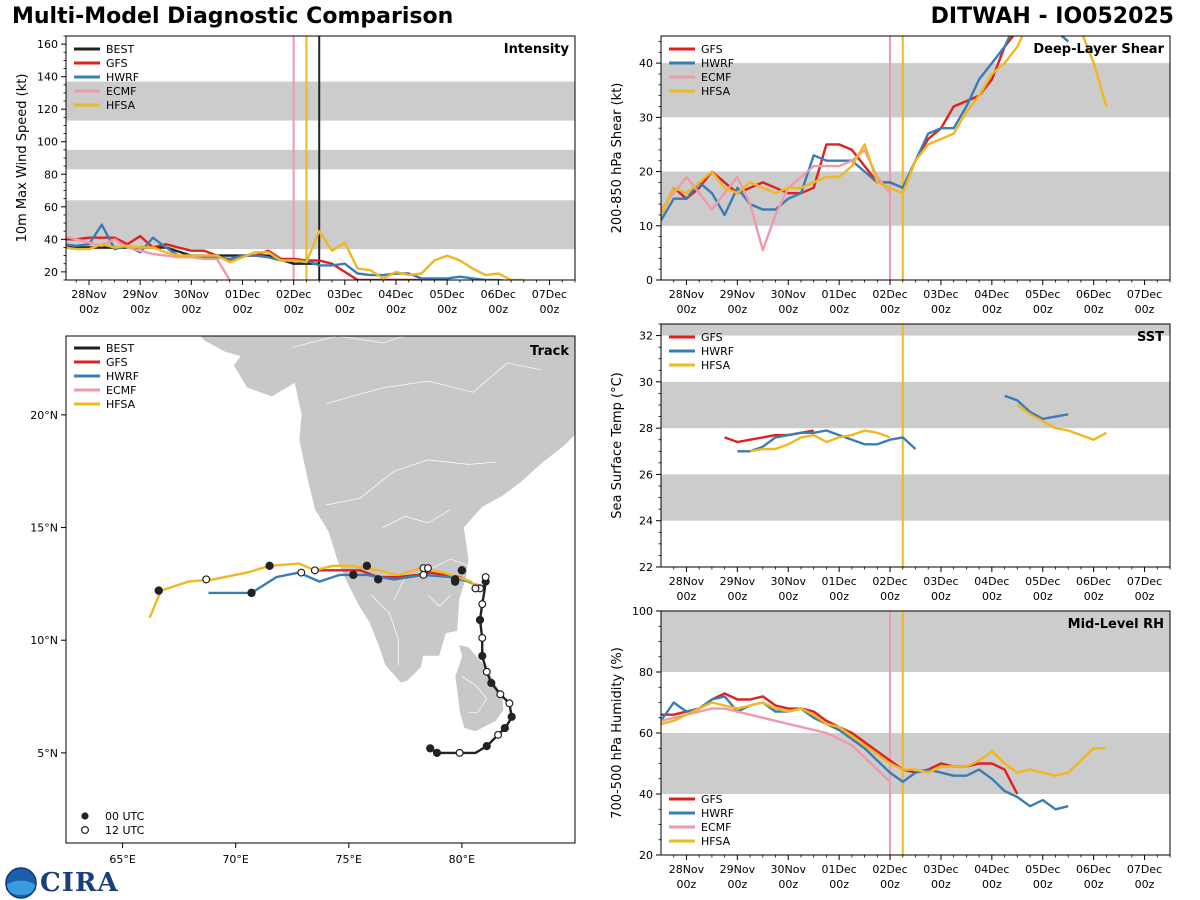 The image size is (1200, 900). I want to click on y-tick-label: 20°N, so click(44, 415).